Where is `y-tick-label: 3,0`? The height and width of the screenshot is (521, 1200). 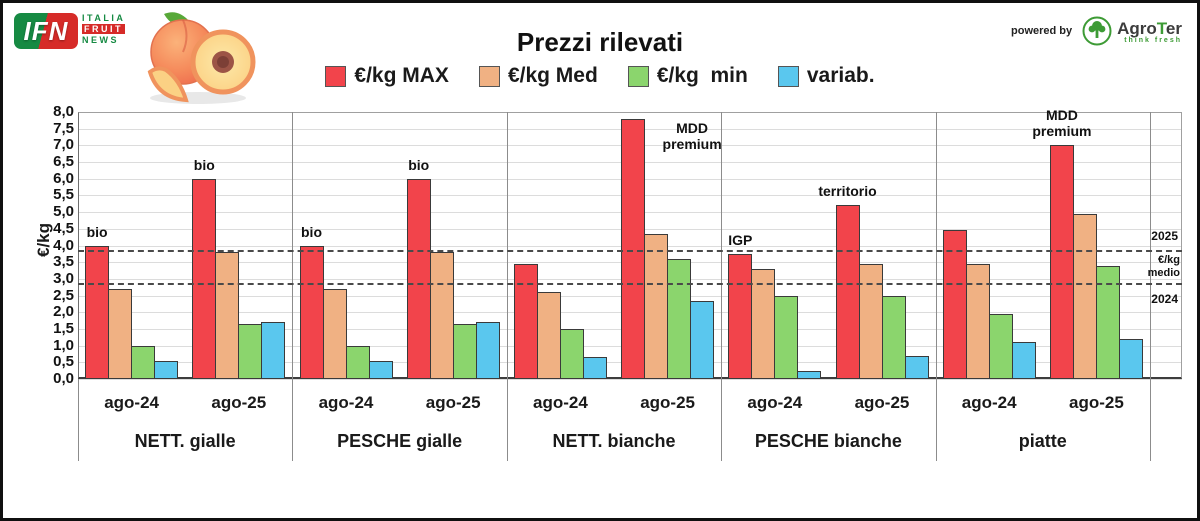
y-tick-label: 3,0 is located at coordinates (63, 278).